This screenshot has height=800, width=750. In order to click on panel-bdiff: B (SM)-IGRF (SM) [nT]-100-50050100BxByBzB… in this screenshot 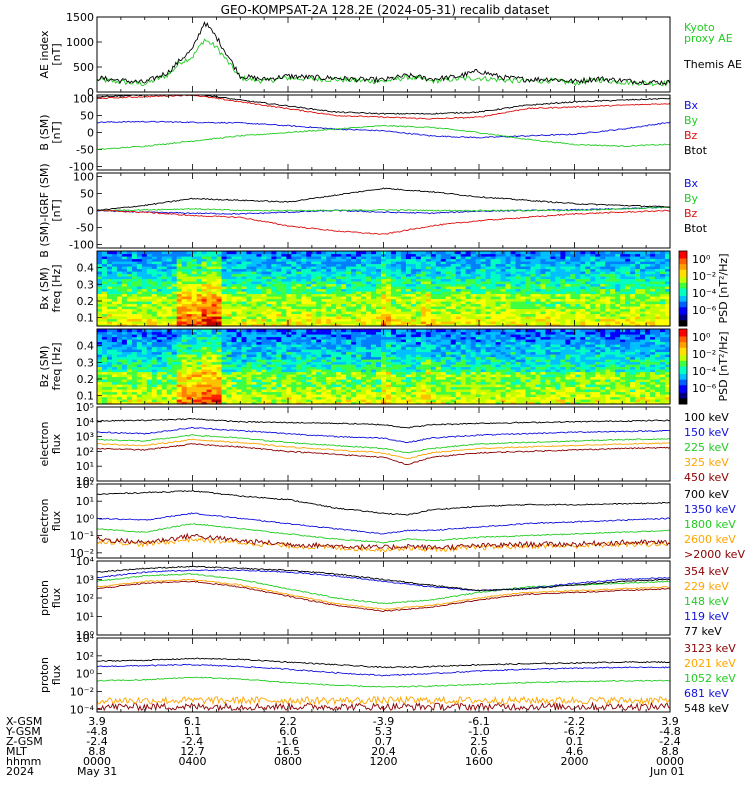, I will do `click(373, 210)`.